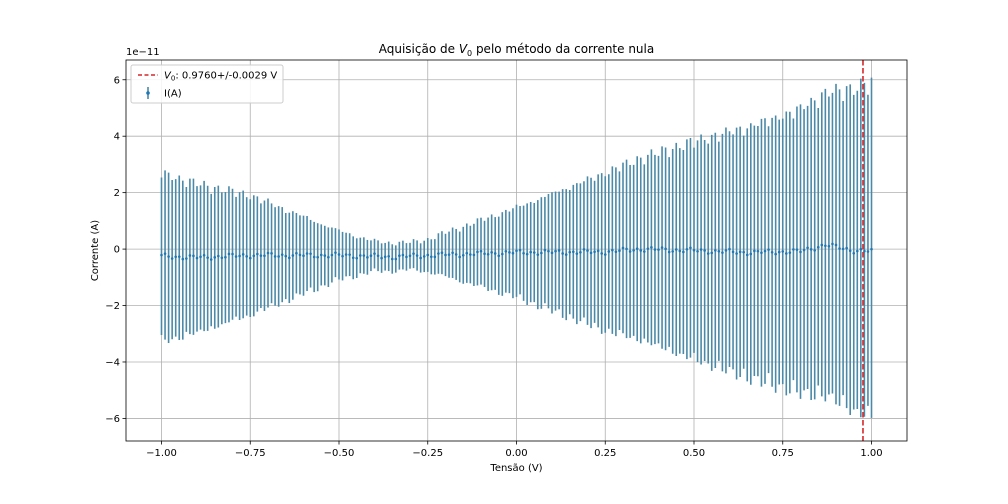 This screenshot has width=1008, height=504. Describe the element at coordinates (143, 52) in the screenshot. I see `y-axis-offset-label: 1e−11` at that location.